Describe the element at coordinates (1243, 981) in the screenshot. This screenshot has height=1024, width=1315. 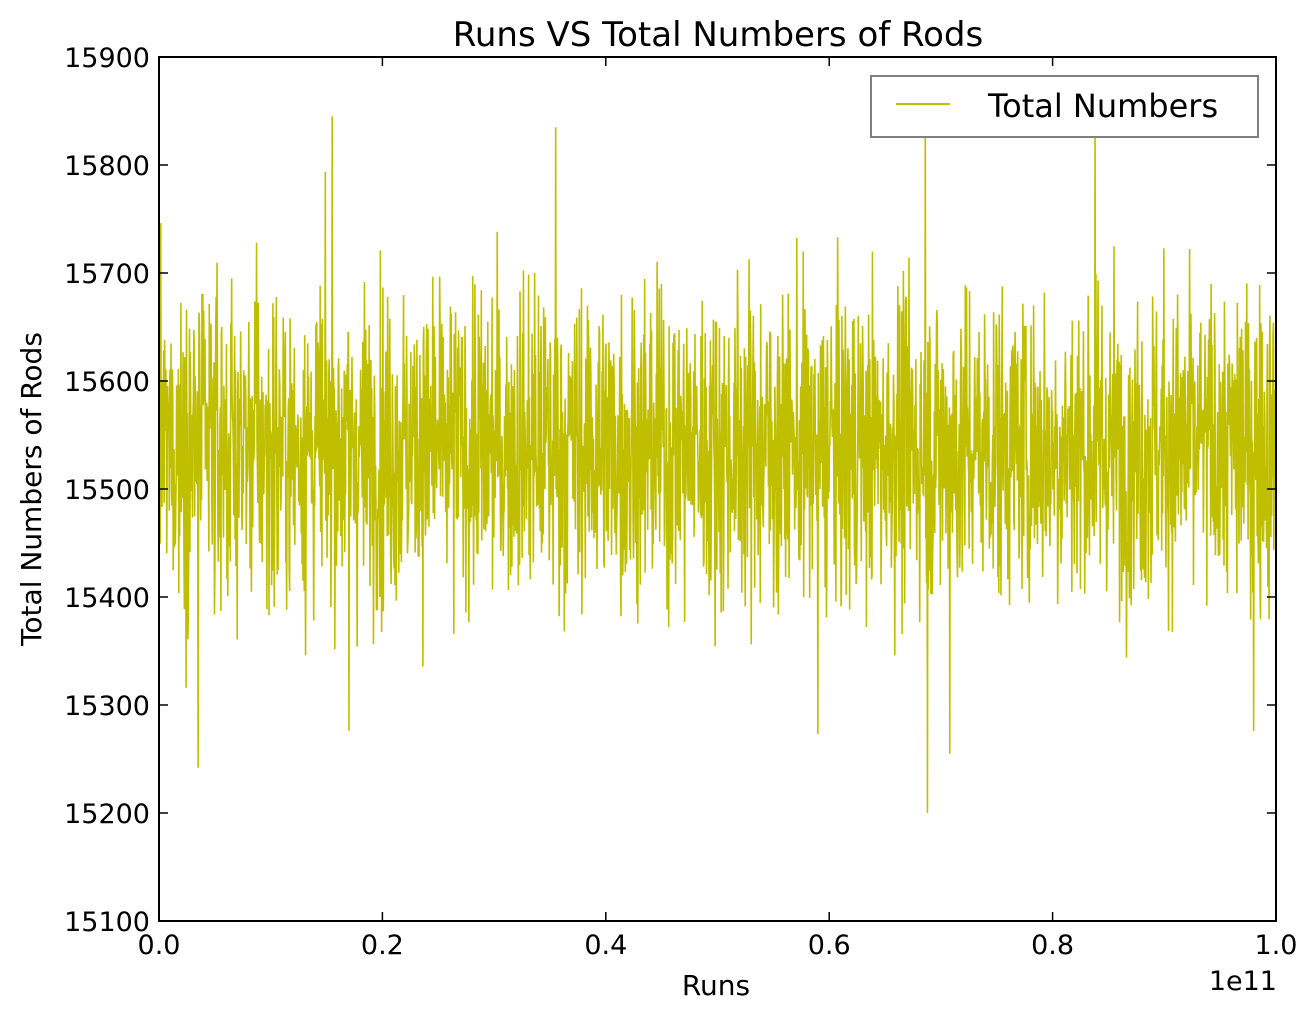
I see `x-axis-offset-label: 1e11` at that location.